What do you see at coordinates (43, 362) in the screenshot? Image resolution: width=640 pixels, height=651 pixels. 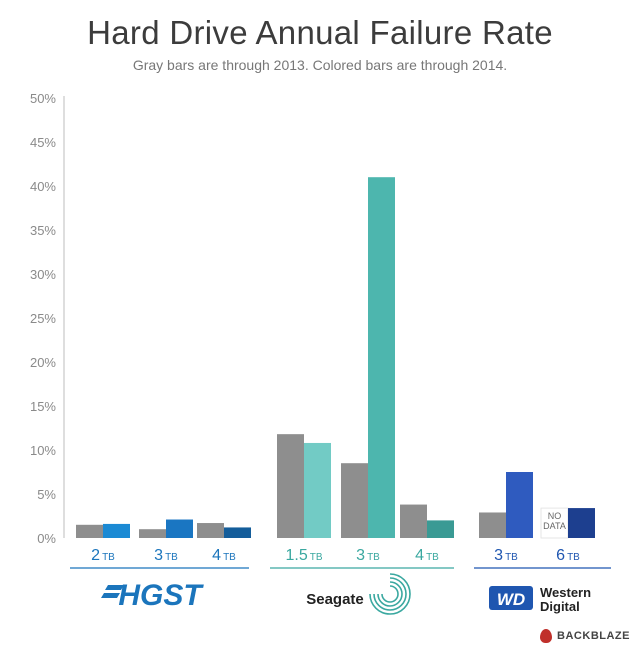 I see `y-tick-label: 20%` at bounding box center [43, 362].